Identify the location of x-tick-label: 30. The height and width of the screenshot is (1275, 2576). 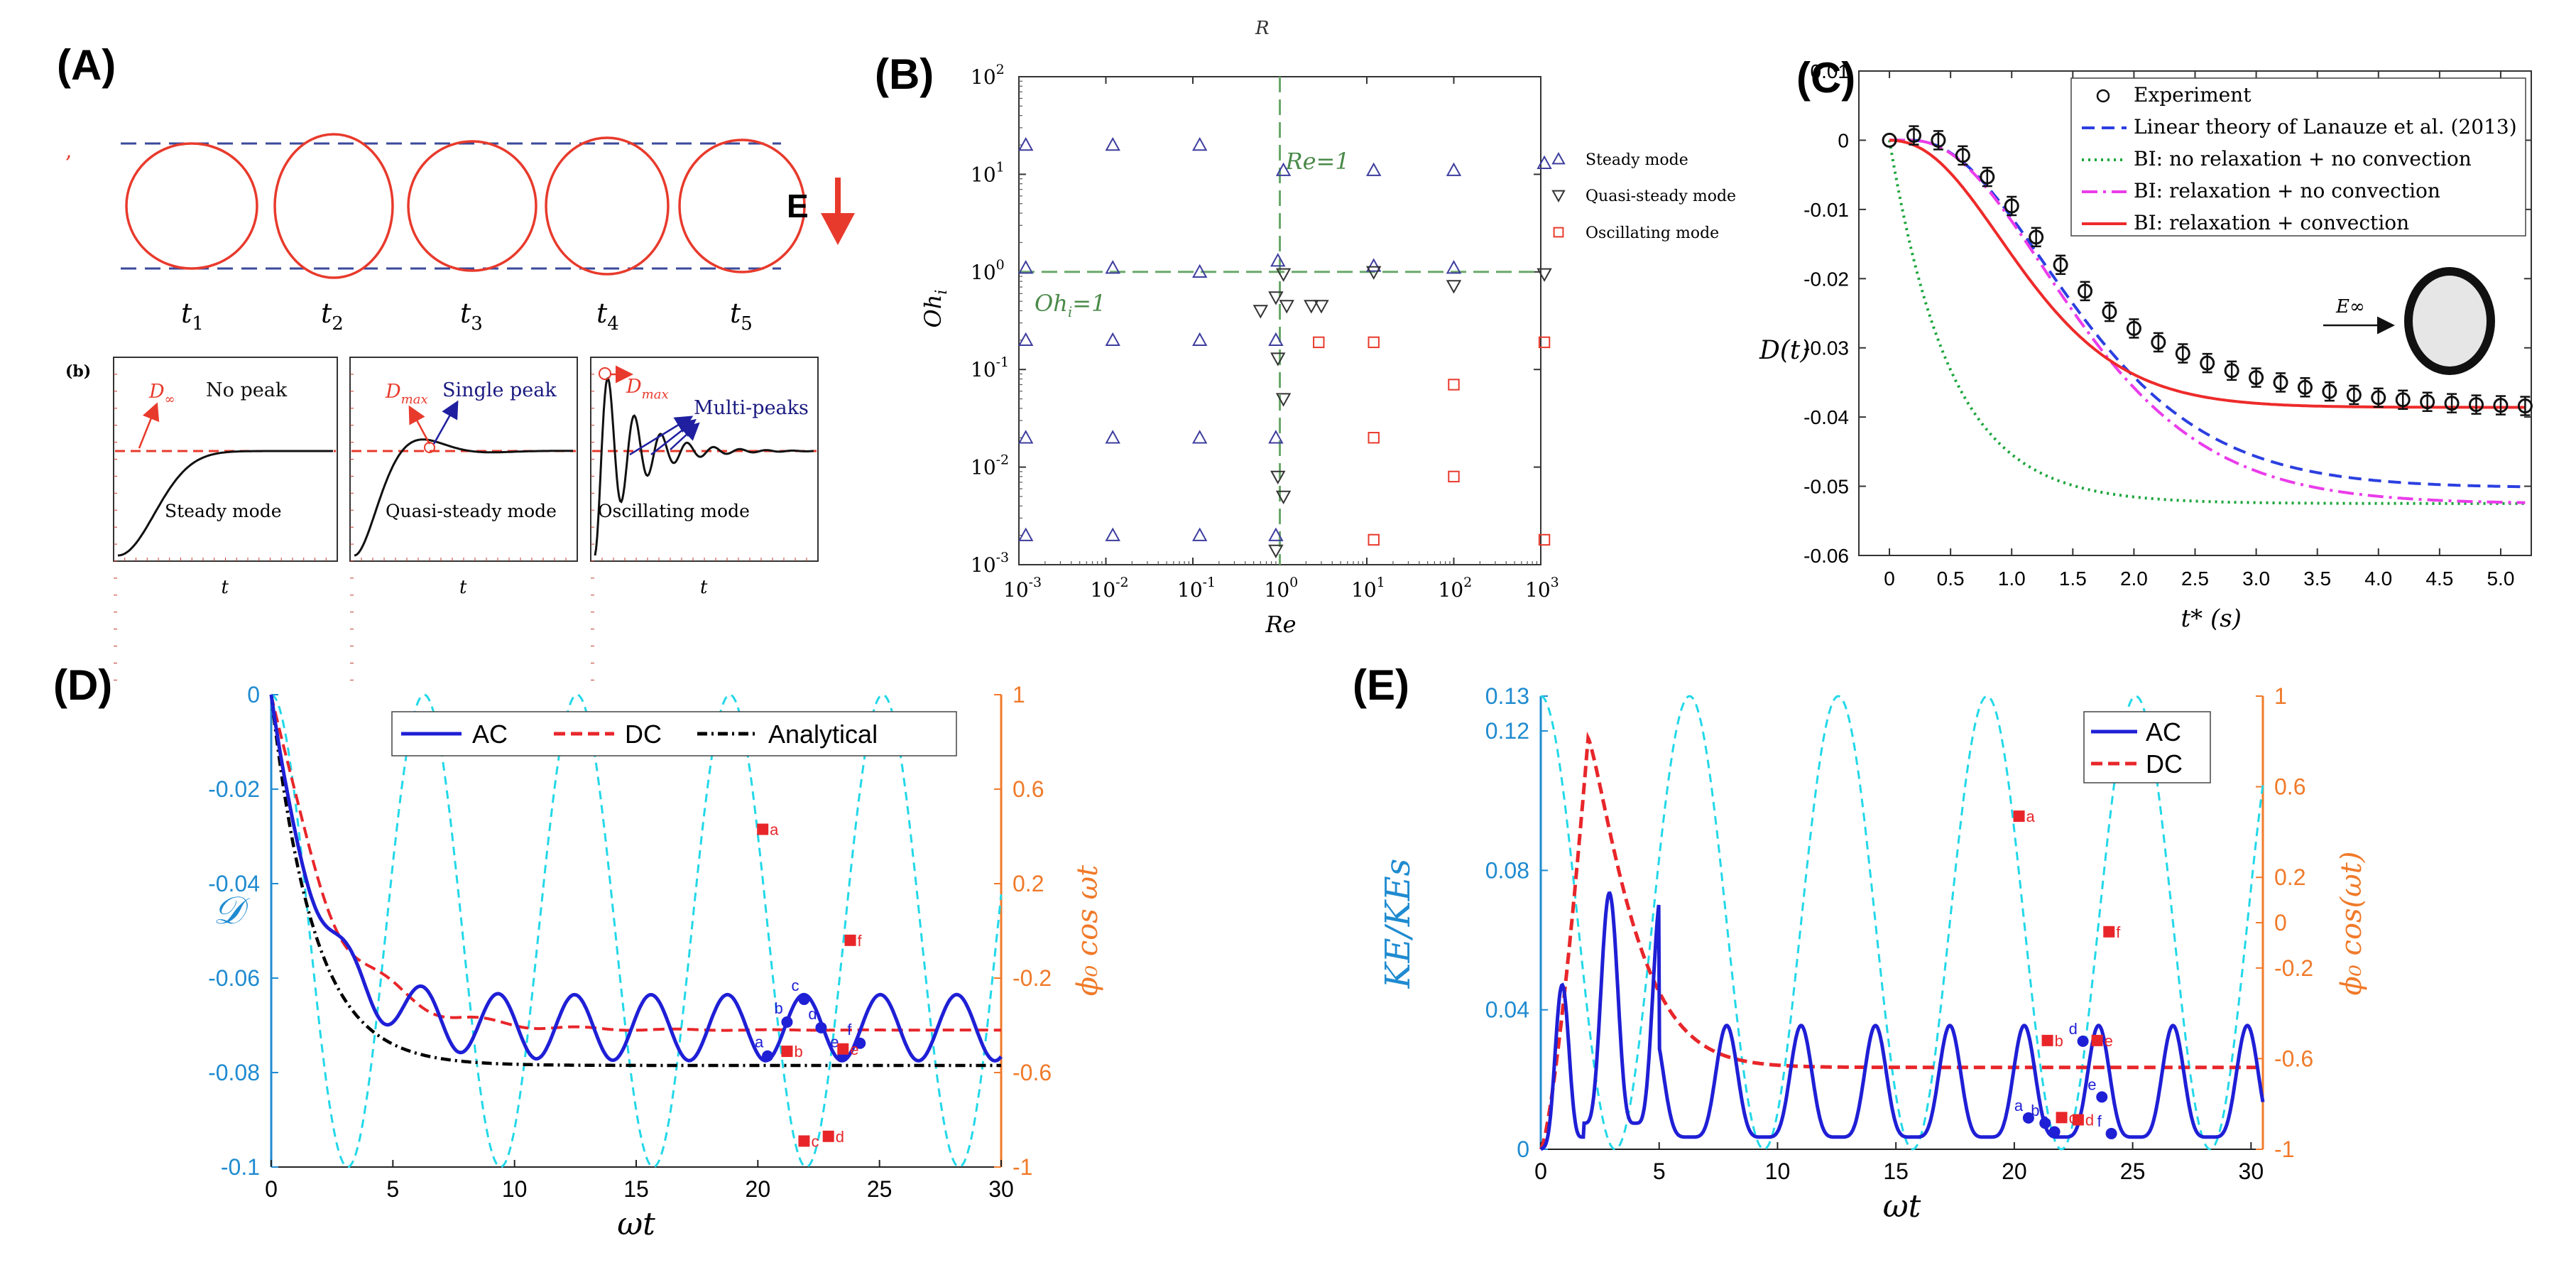
(1001, 1189).